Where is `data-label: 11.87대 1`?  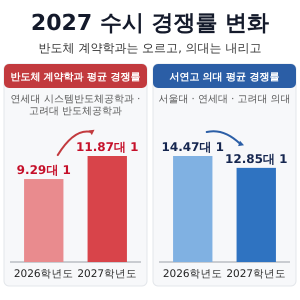 data-label: 11.87대 1 is located at coordinates (107, 147).